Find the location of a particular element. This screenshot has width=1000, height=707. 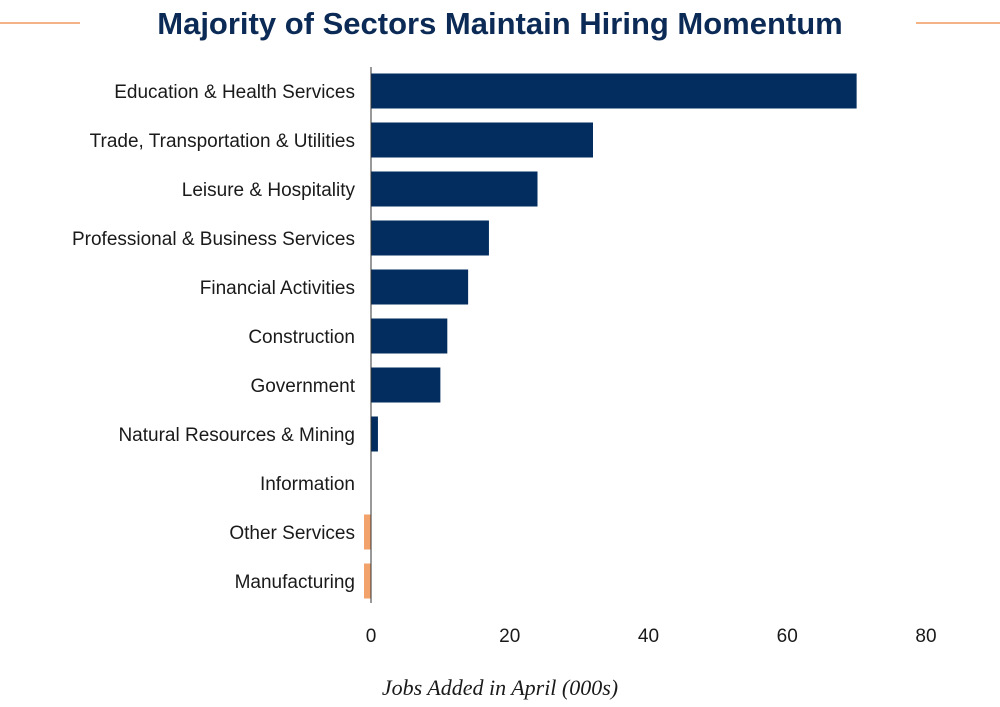

category-label-professional-and-business-services: Professional & Business Services is located at coordinates (213, 239).